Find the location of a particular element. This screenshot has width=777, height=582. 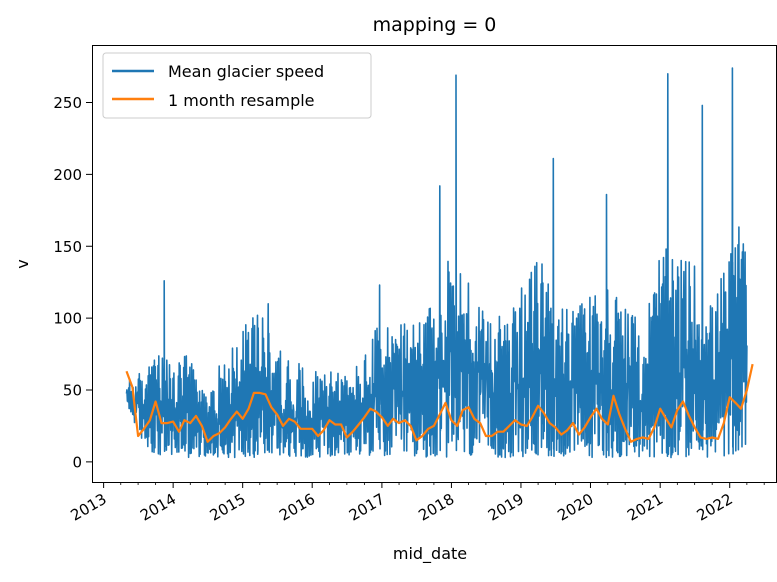

y-axis: 0 50 100 150 200 250 is located at coordinates (72, 282).